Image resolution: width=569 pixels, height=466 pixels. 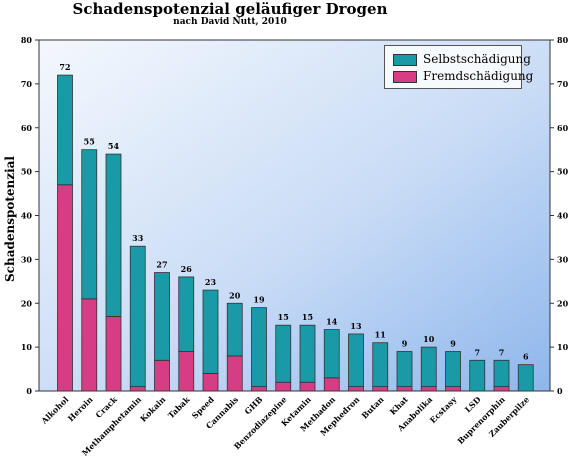 What do you see at coordinates (356, 360) in the screenshot?
I see `bar-selbst-mephedron` at bounding box center [356, 360].